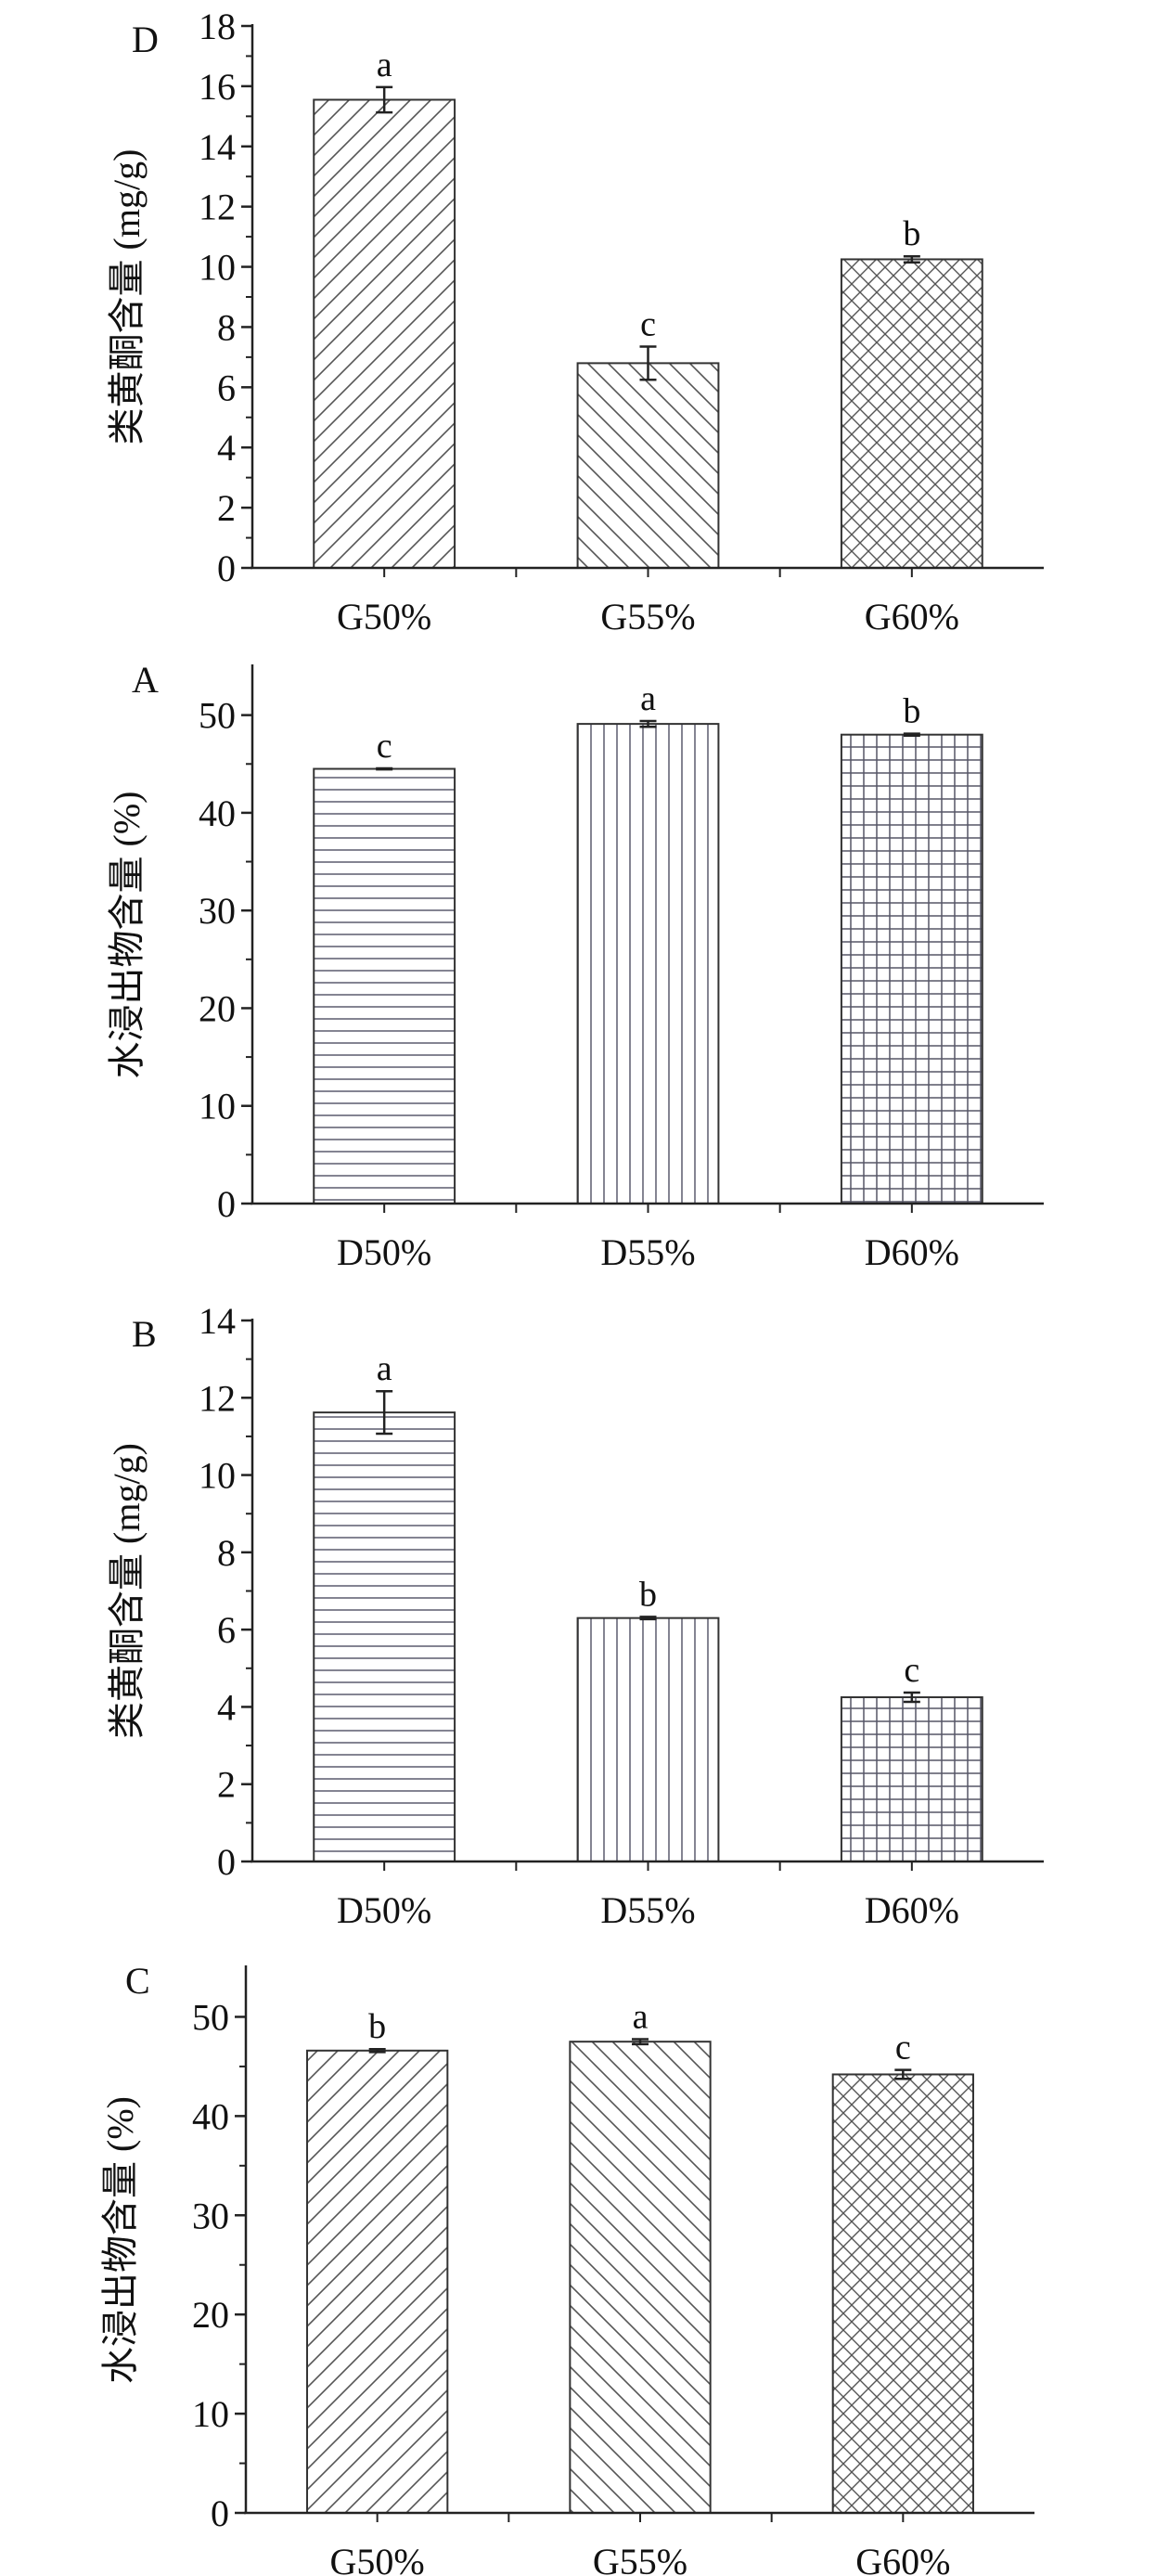 This screenshot has height=2576, width=1169. I want to click on panel-label: C, so click(137, 1981).